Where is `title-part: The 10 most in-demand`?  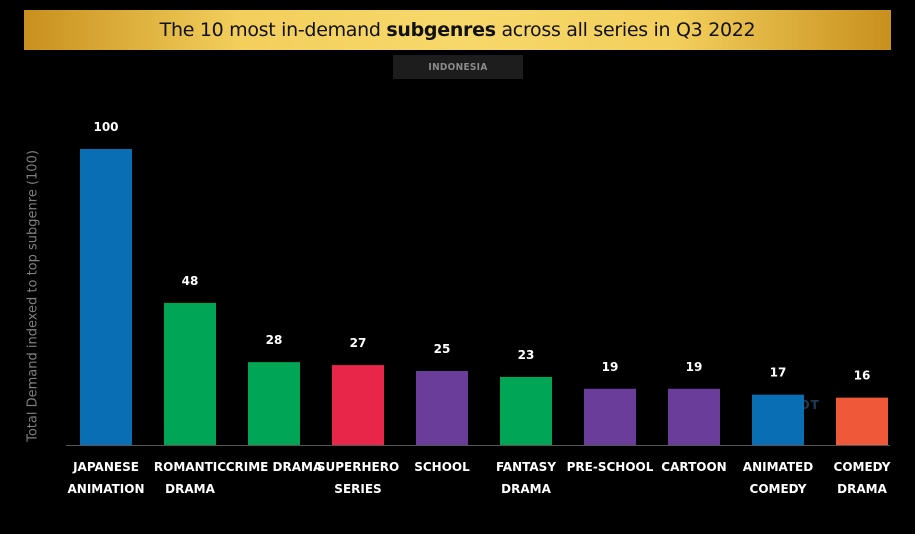
title-part: The 10 most in-demand is located at coordinates (273, 30).